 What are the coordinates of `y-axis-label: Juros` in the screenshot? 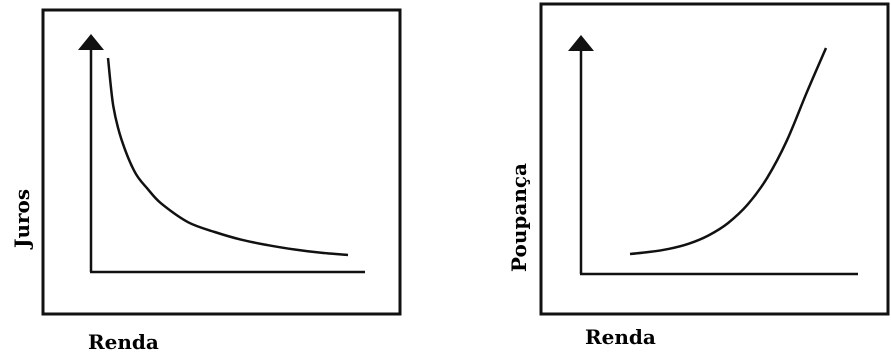 It's located at (22, 219).